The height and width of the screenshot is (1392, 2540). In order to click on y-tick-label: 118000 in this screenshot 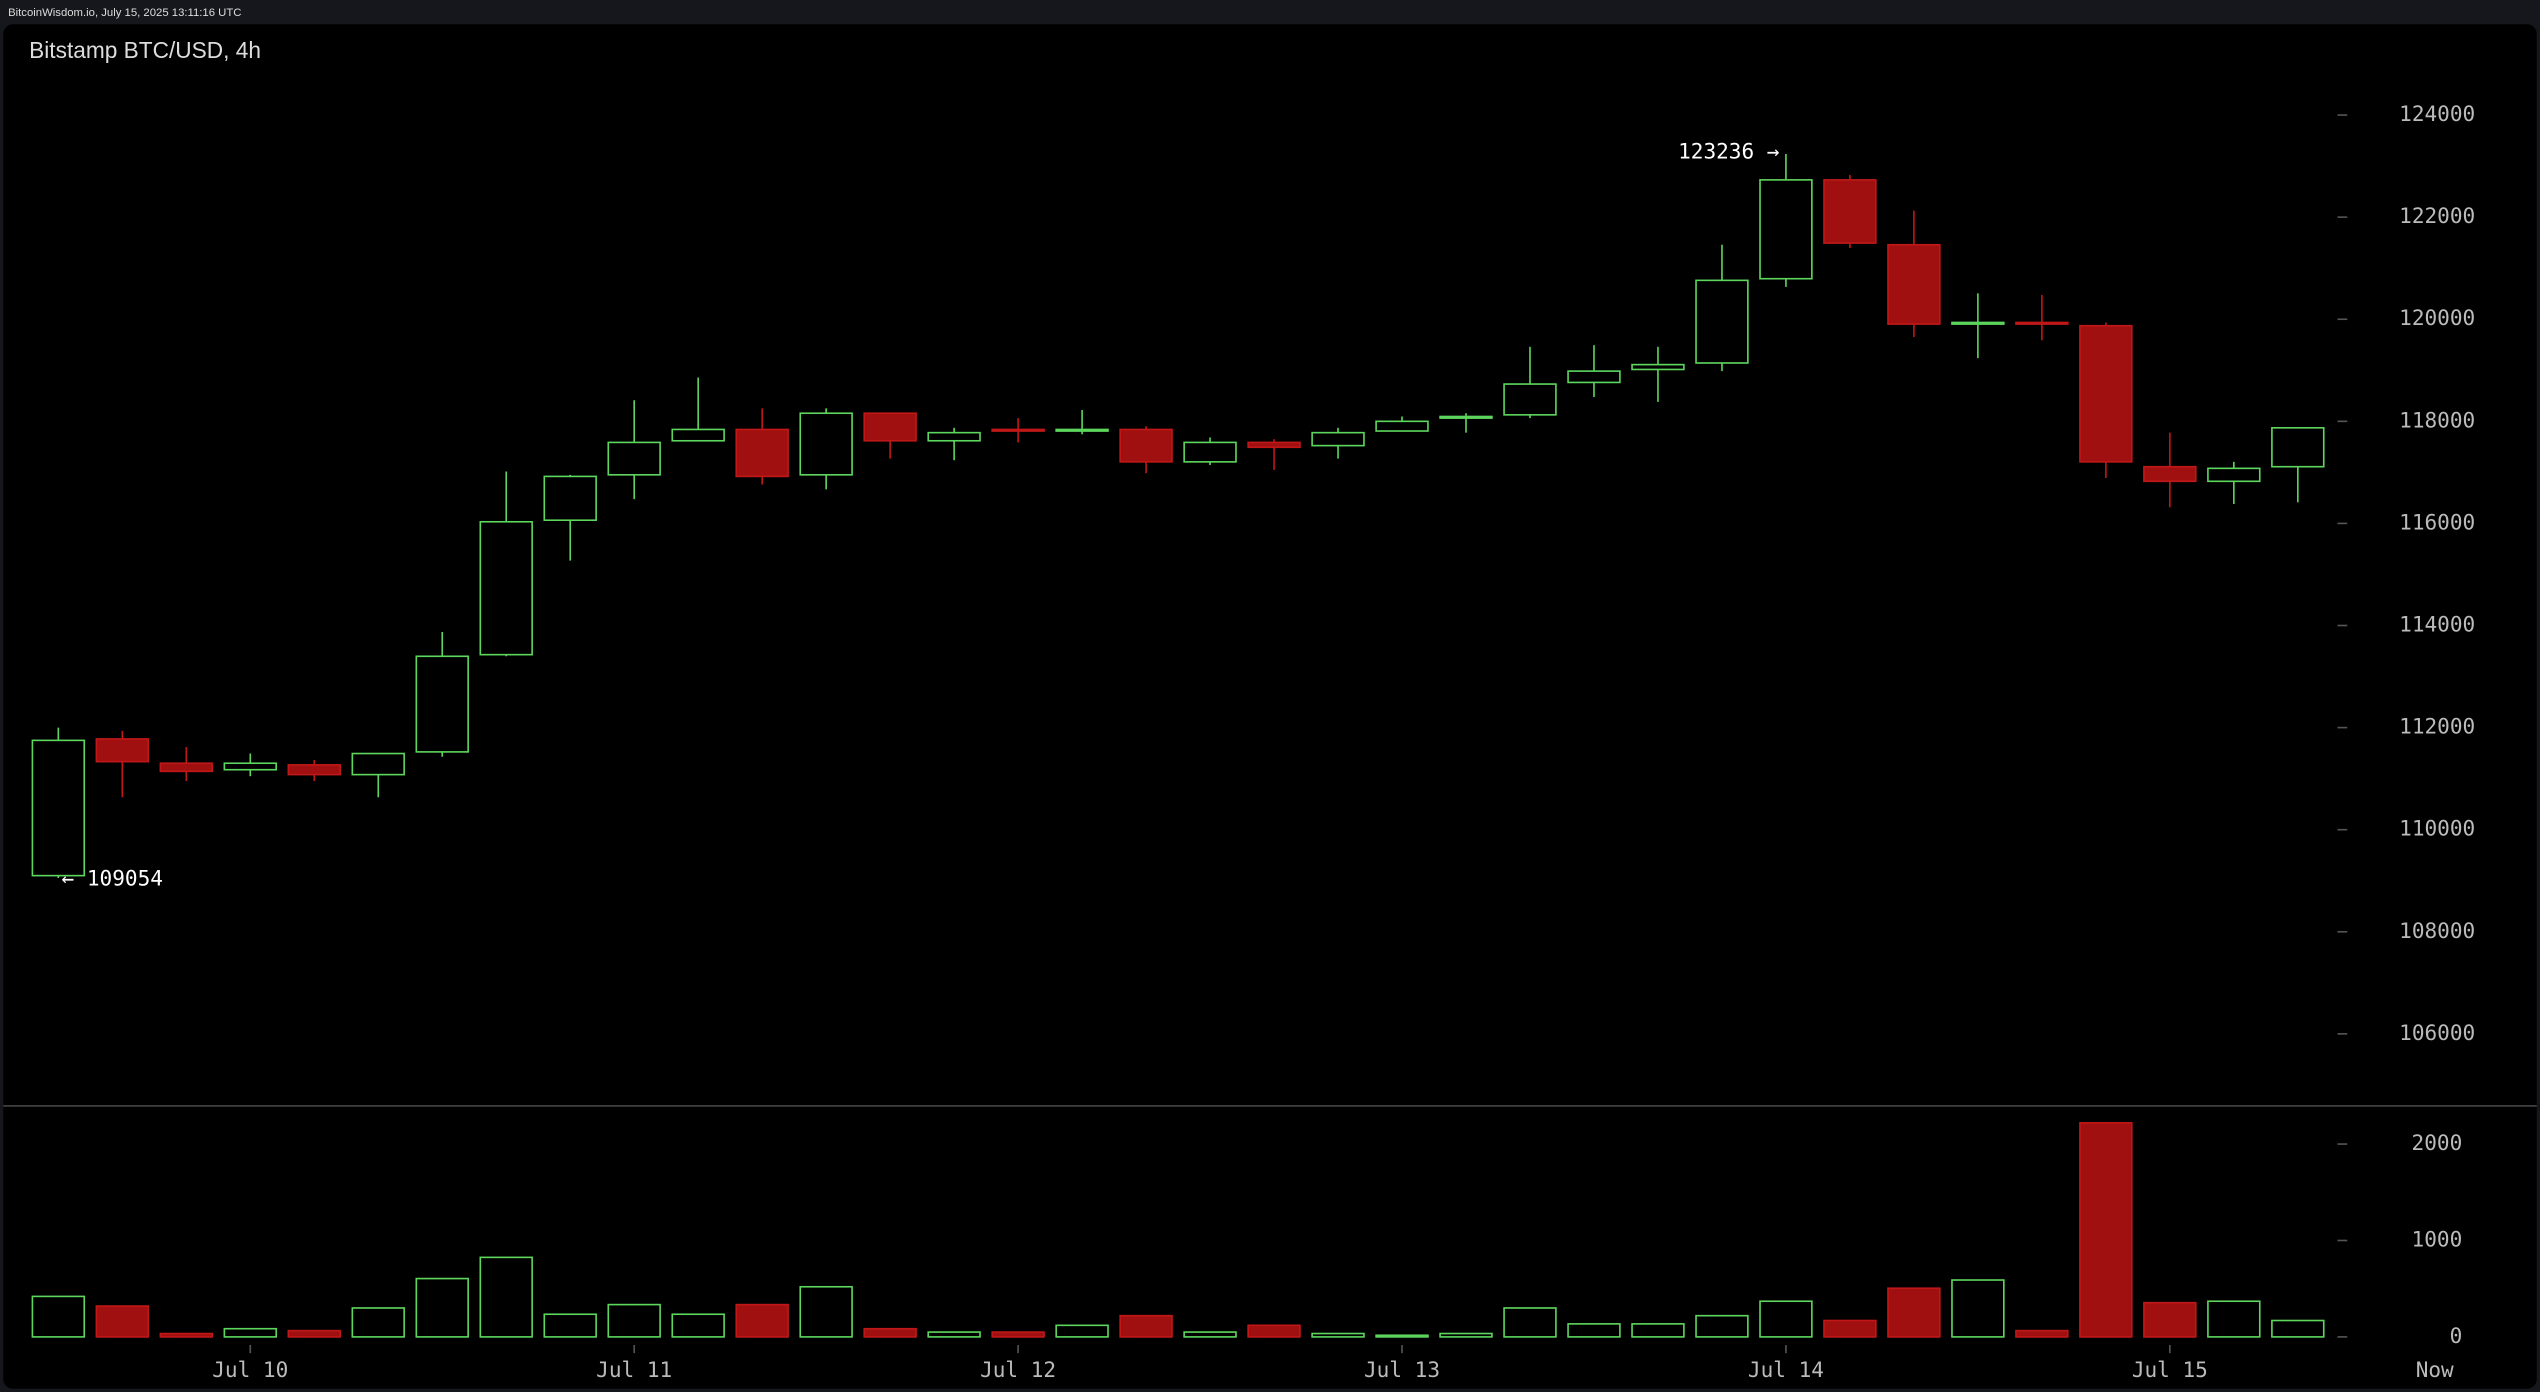, I will do `click(2437, 419)`.